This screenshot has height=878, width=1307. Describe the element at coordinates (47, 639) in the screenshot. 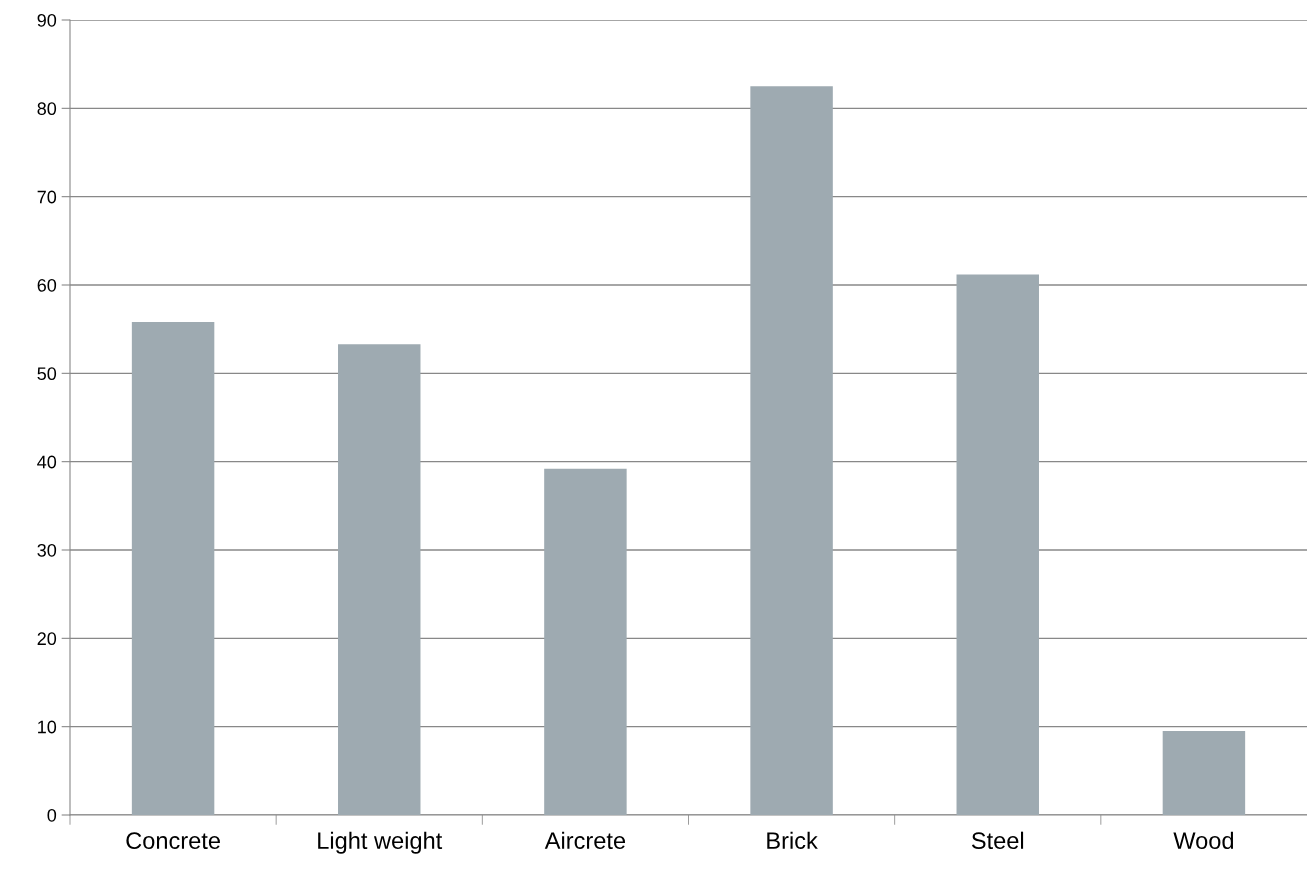

I see `y-tick-label: 20` at that location.